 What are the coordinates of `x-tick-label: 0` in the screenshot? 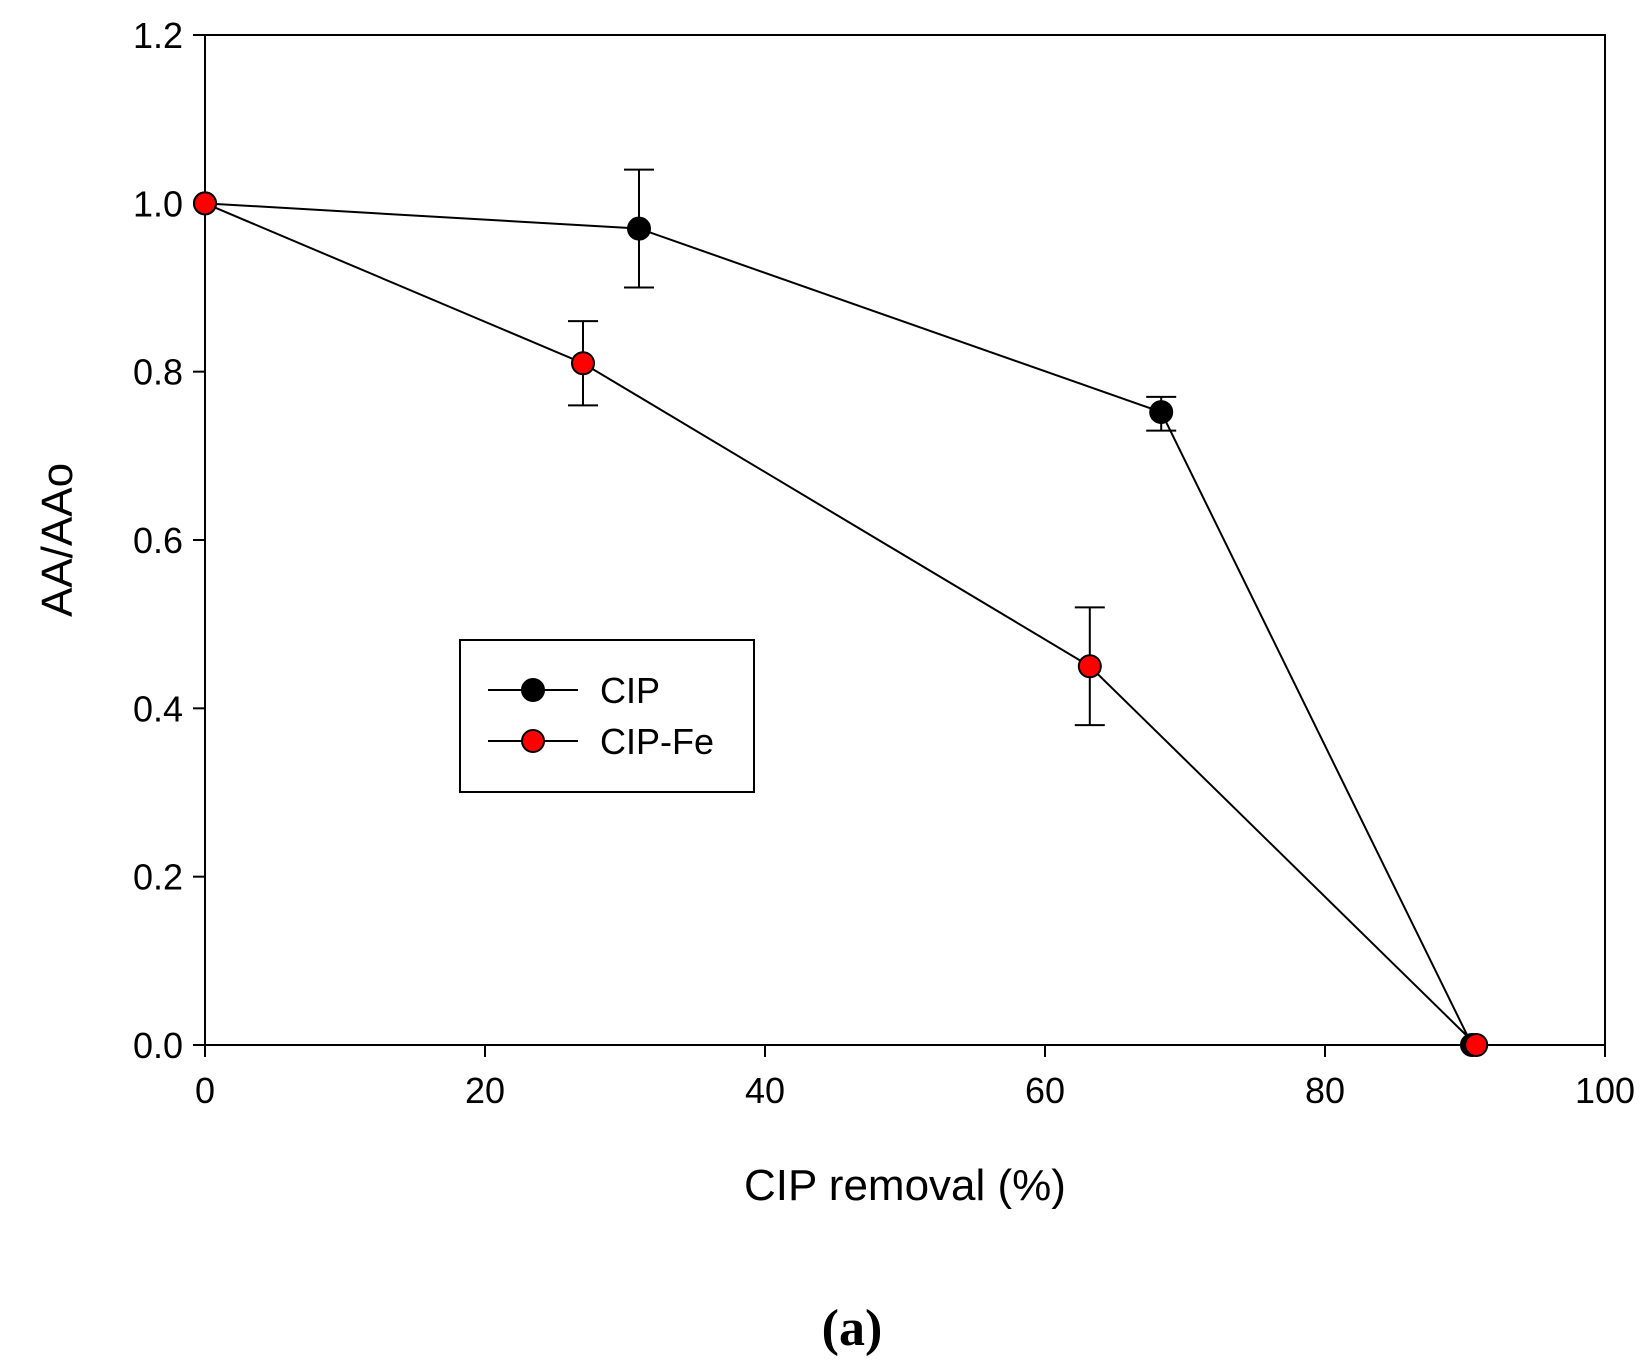 It's located at (205, 1090).